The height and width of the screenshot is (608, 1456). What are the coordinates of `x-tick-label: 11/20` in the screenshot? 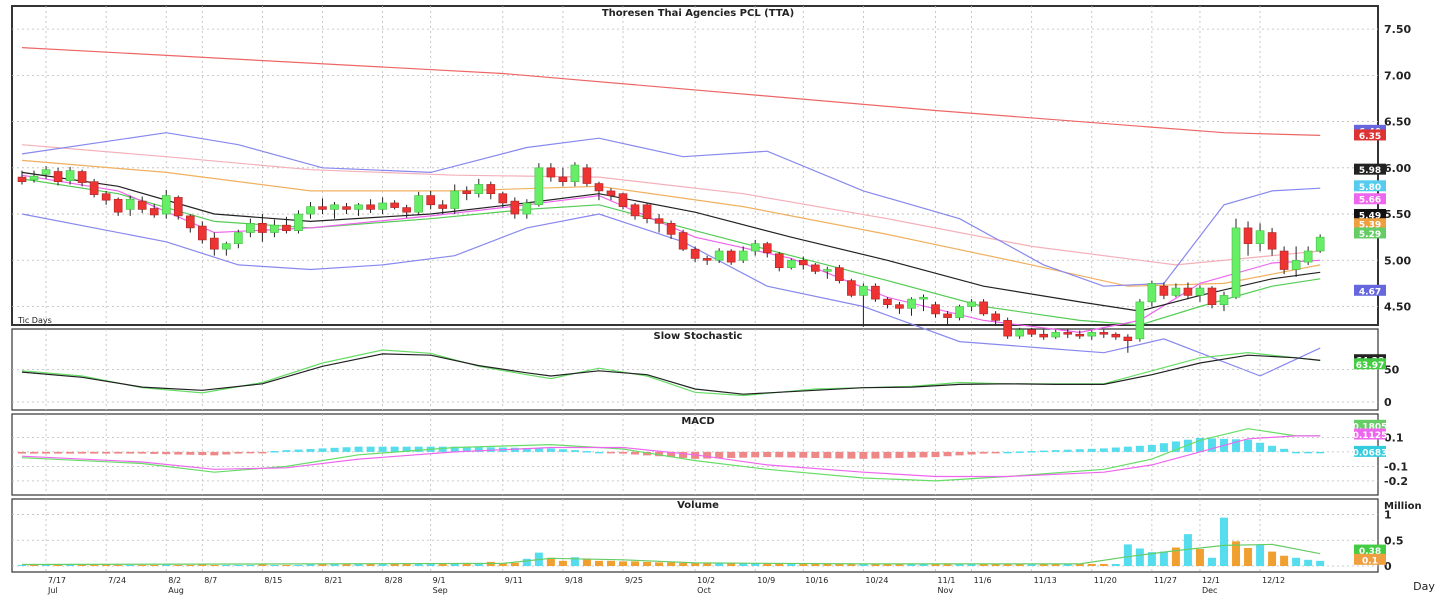 It's located at (1105, 580).